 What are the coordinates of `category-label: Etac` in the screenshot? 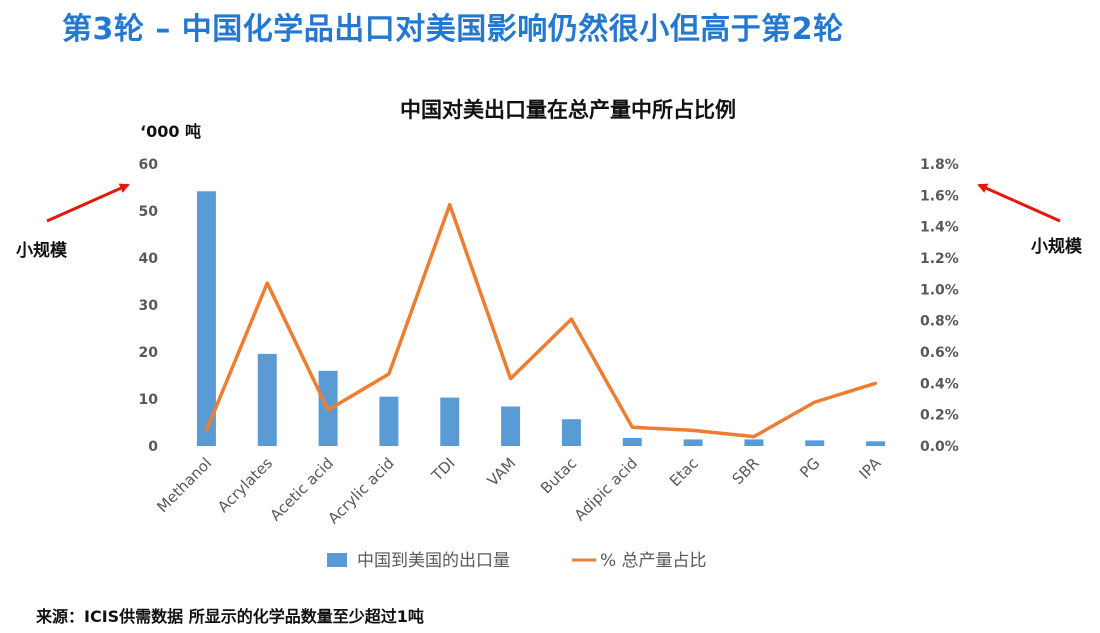 It's located at (684, 472).